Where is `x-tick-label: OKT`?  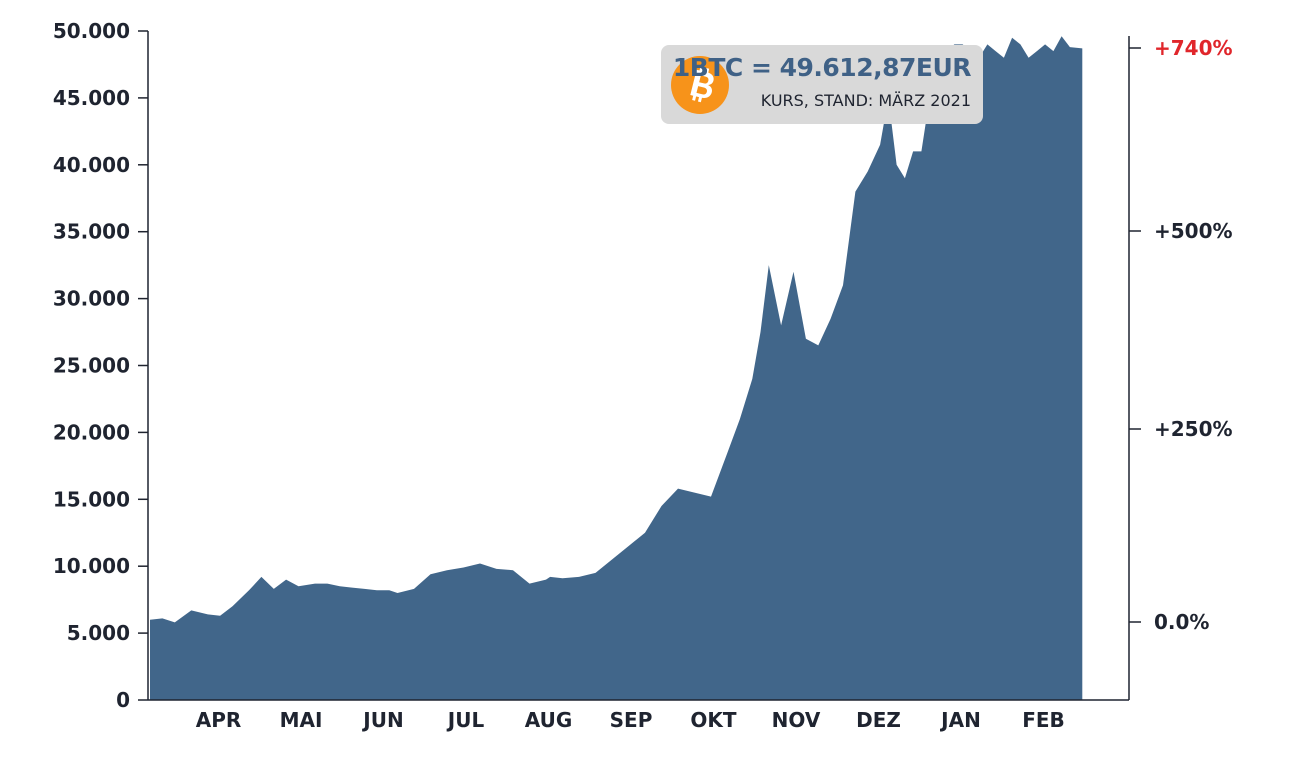 x-tick-label: OKT is located at coordinates (713, 720).